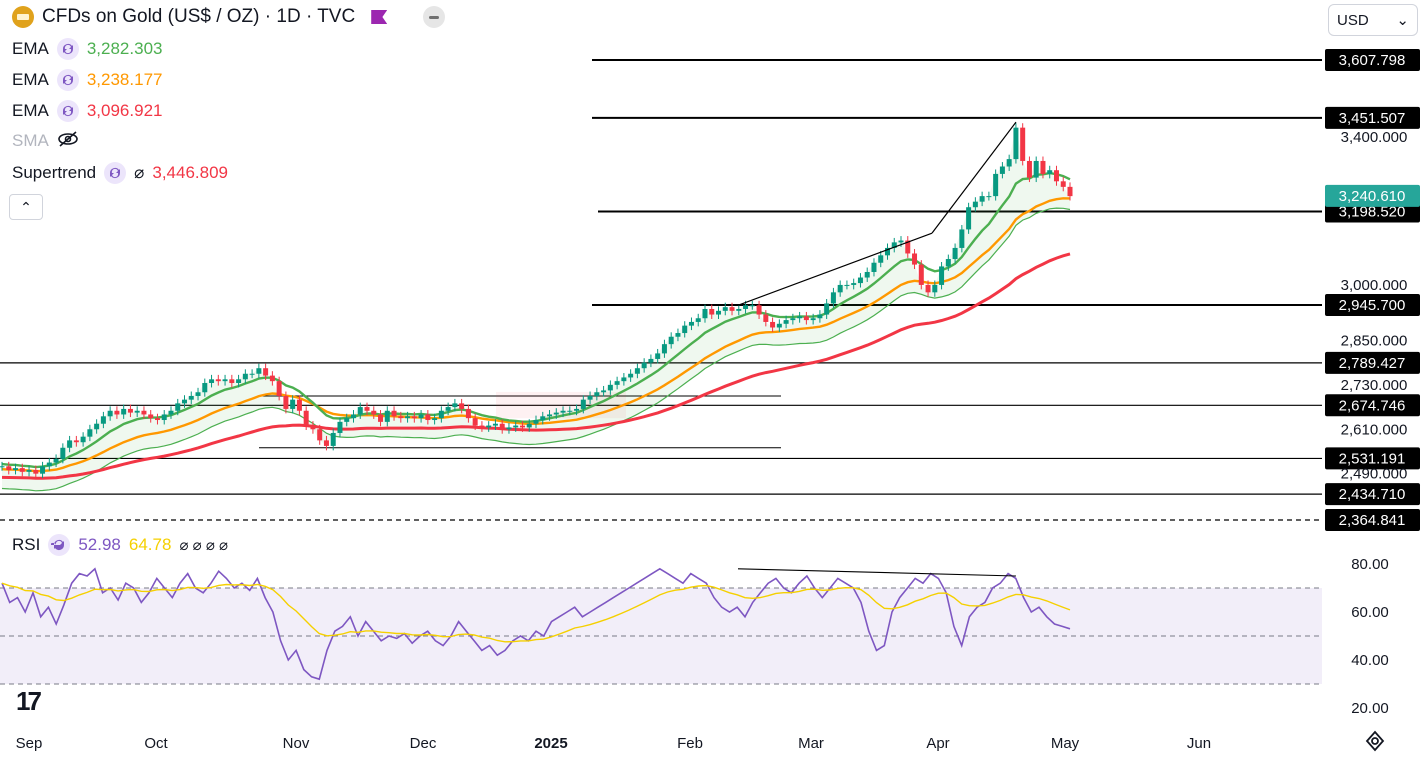  I want to click on settings-icon, so click(1375, 744).